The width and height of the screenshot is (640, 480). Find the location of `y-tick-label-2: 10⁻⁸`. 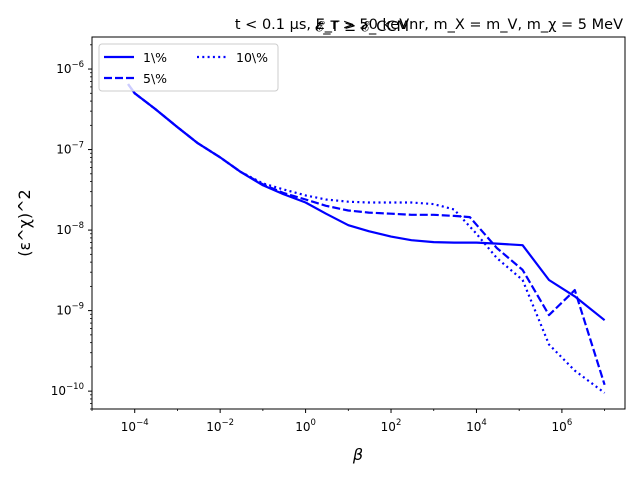

y-tick-label-2: 10⁻⁸ is located at coordinates (70, 229).